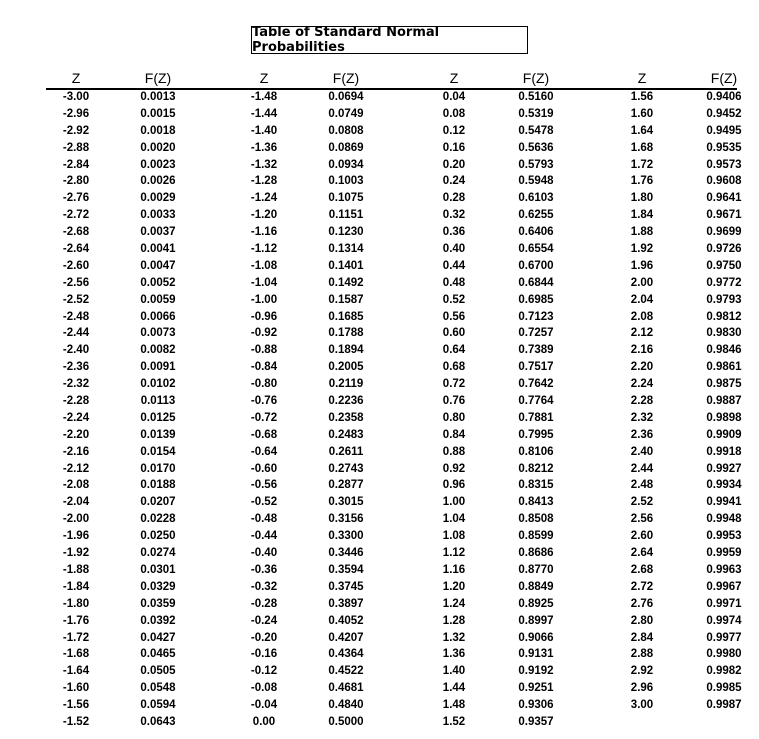  I want to click on probability-value: 0.3897, so click(346, 603).